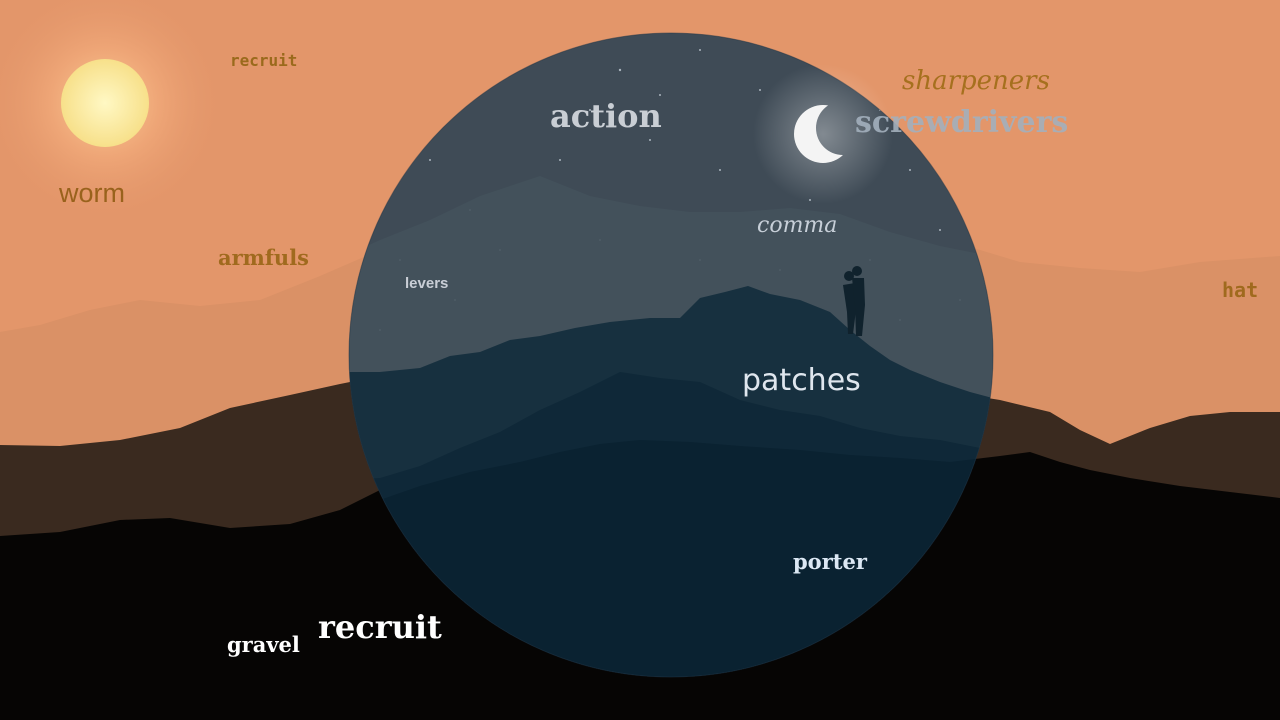 This screenshot has height=720, width=1280. Describe the element at coordinates (380, 627) in the screenshot. I see `word-recruit-large: recruit` at that location.